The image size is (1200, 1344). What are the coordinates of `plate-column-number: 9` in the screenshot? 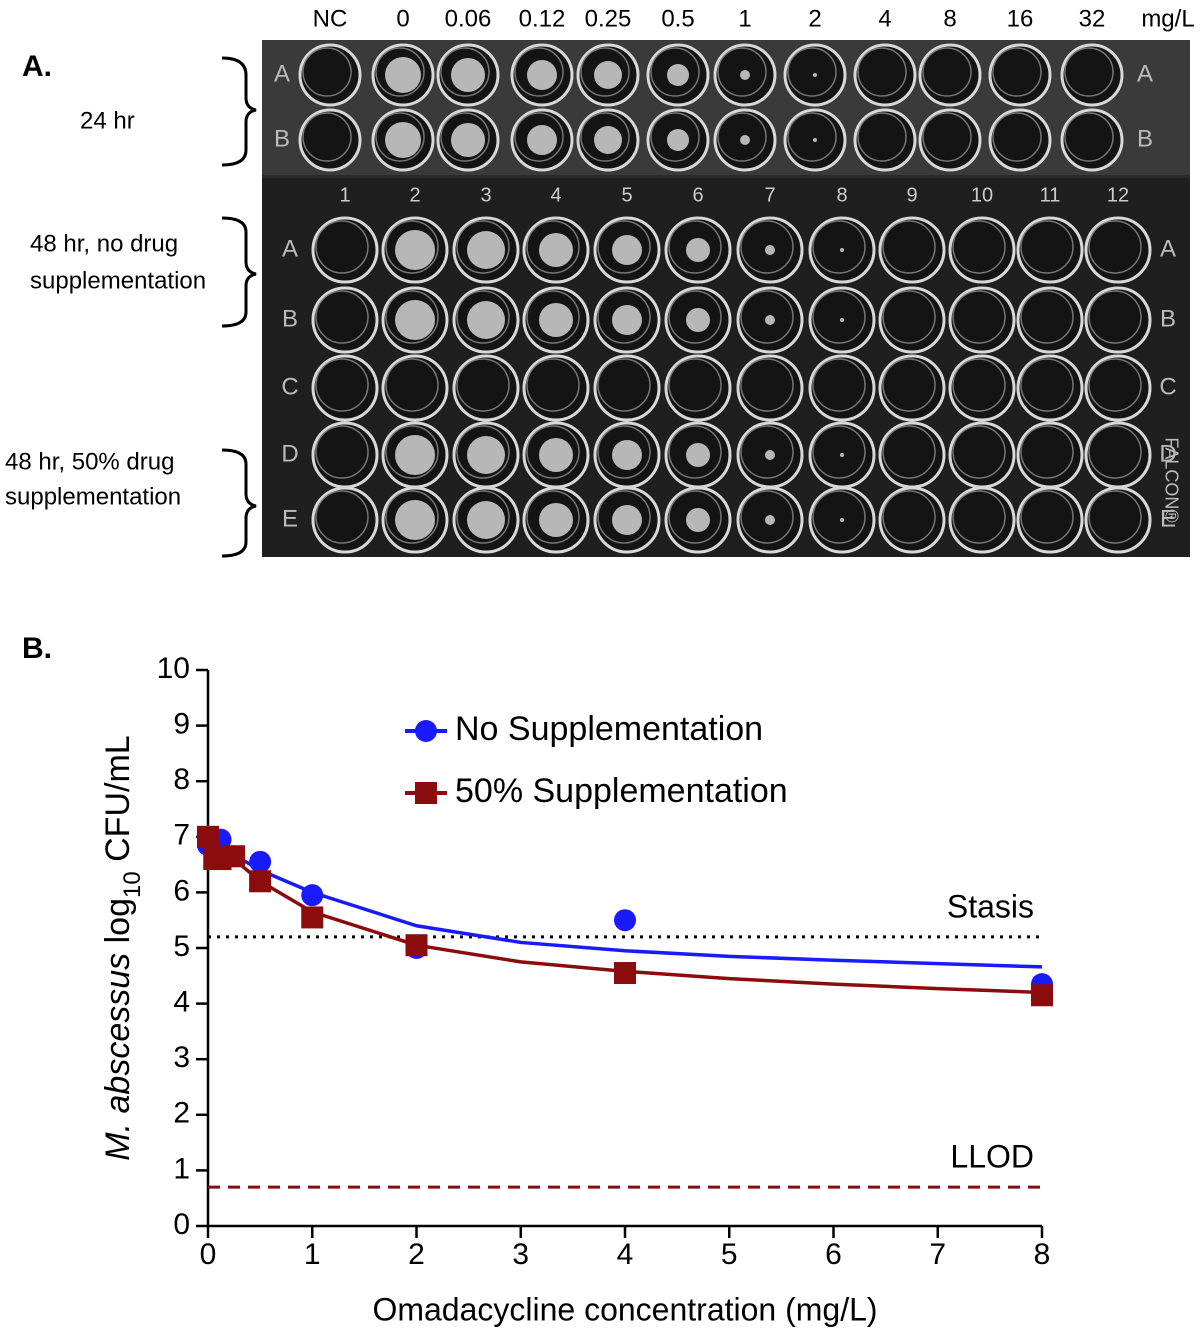 It's located at (911, 195).